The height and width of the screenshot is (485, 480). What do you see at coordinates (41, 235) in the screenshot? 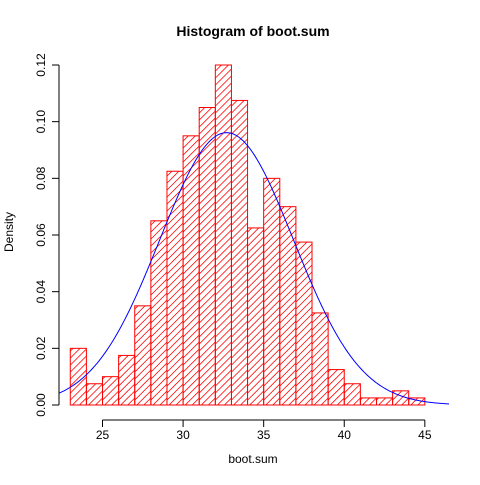
I see `y-tick-label: 0.06` at bounding box center [41, 235].